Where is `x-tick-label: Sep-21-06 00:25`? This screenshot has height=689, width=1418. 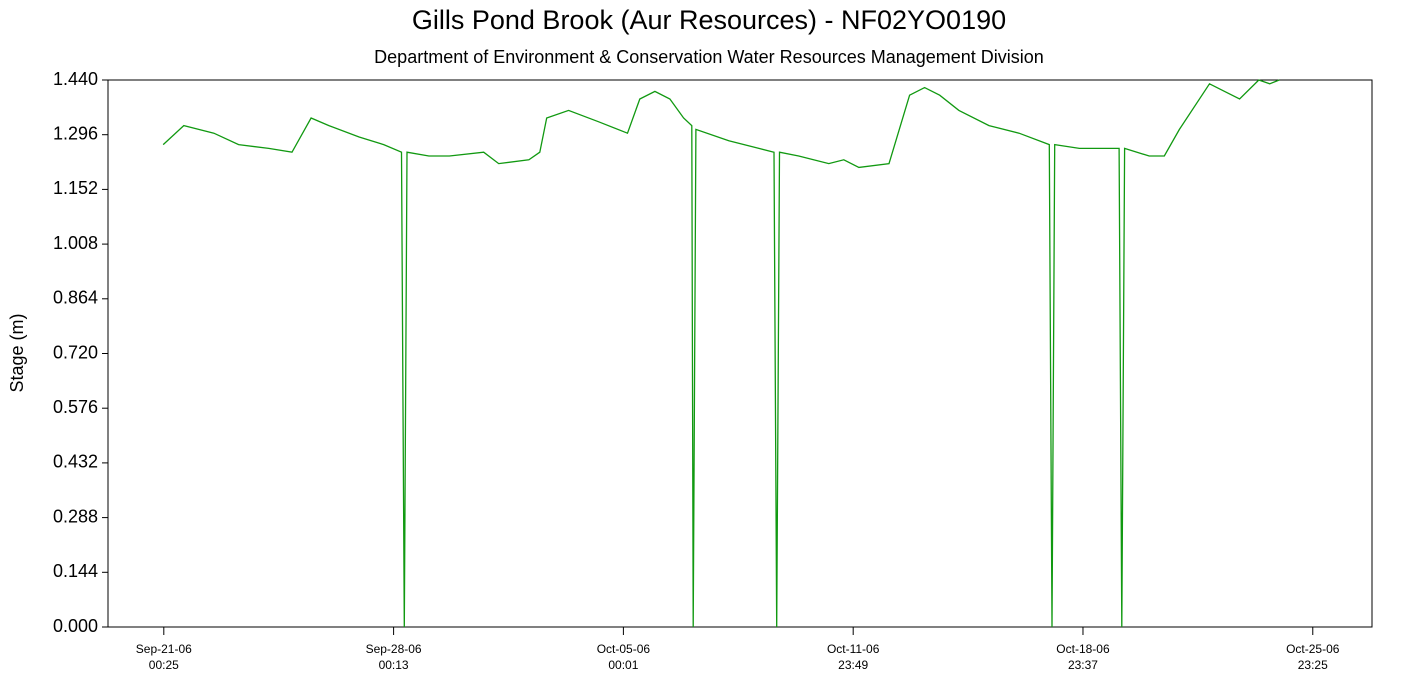 x-tick-label: Sep-21-06 00:25 is located at coordinates (163, 657).